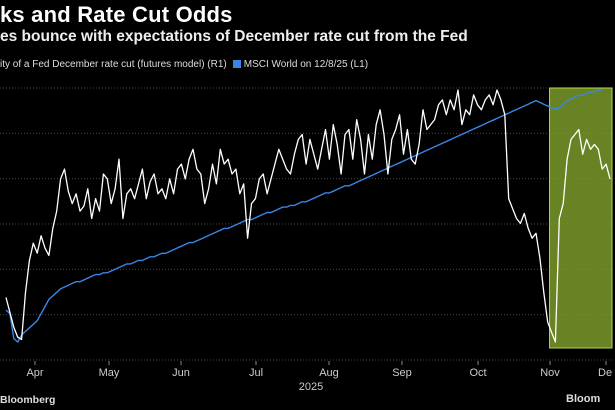  I want to click on legend-entry-msci: MSCI World on 12/8/25 (L1), so click(300, 64).